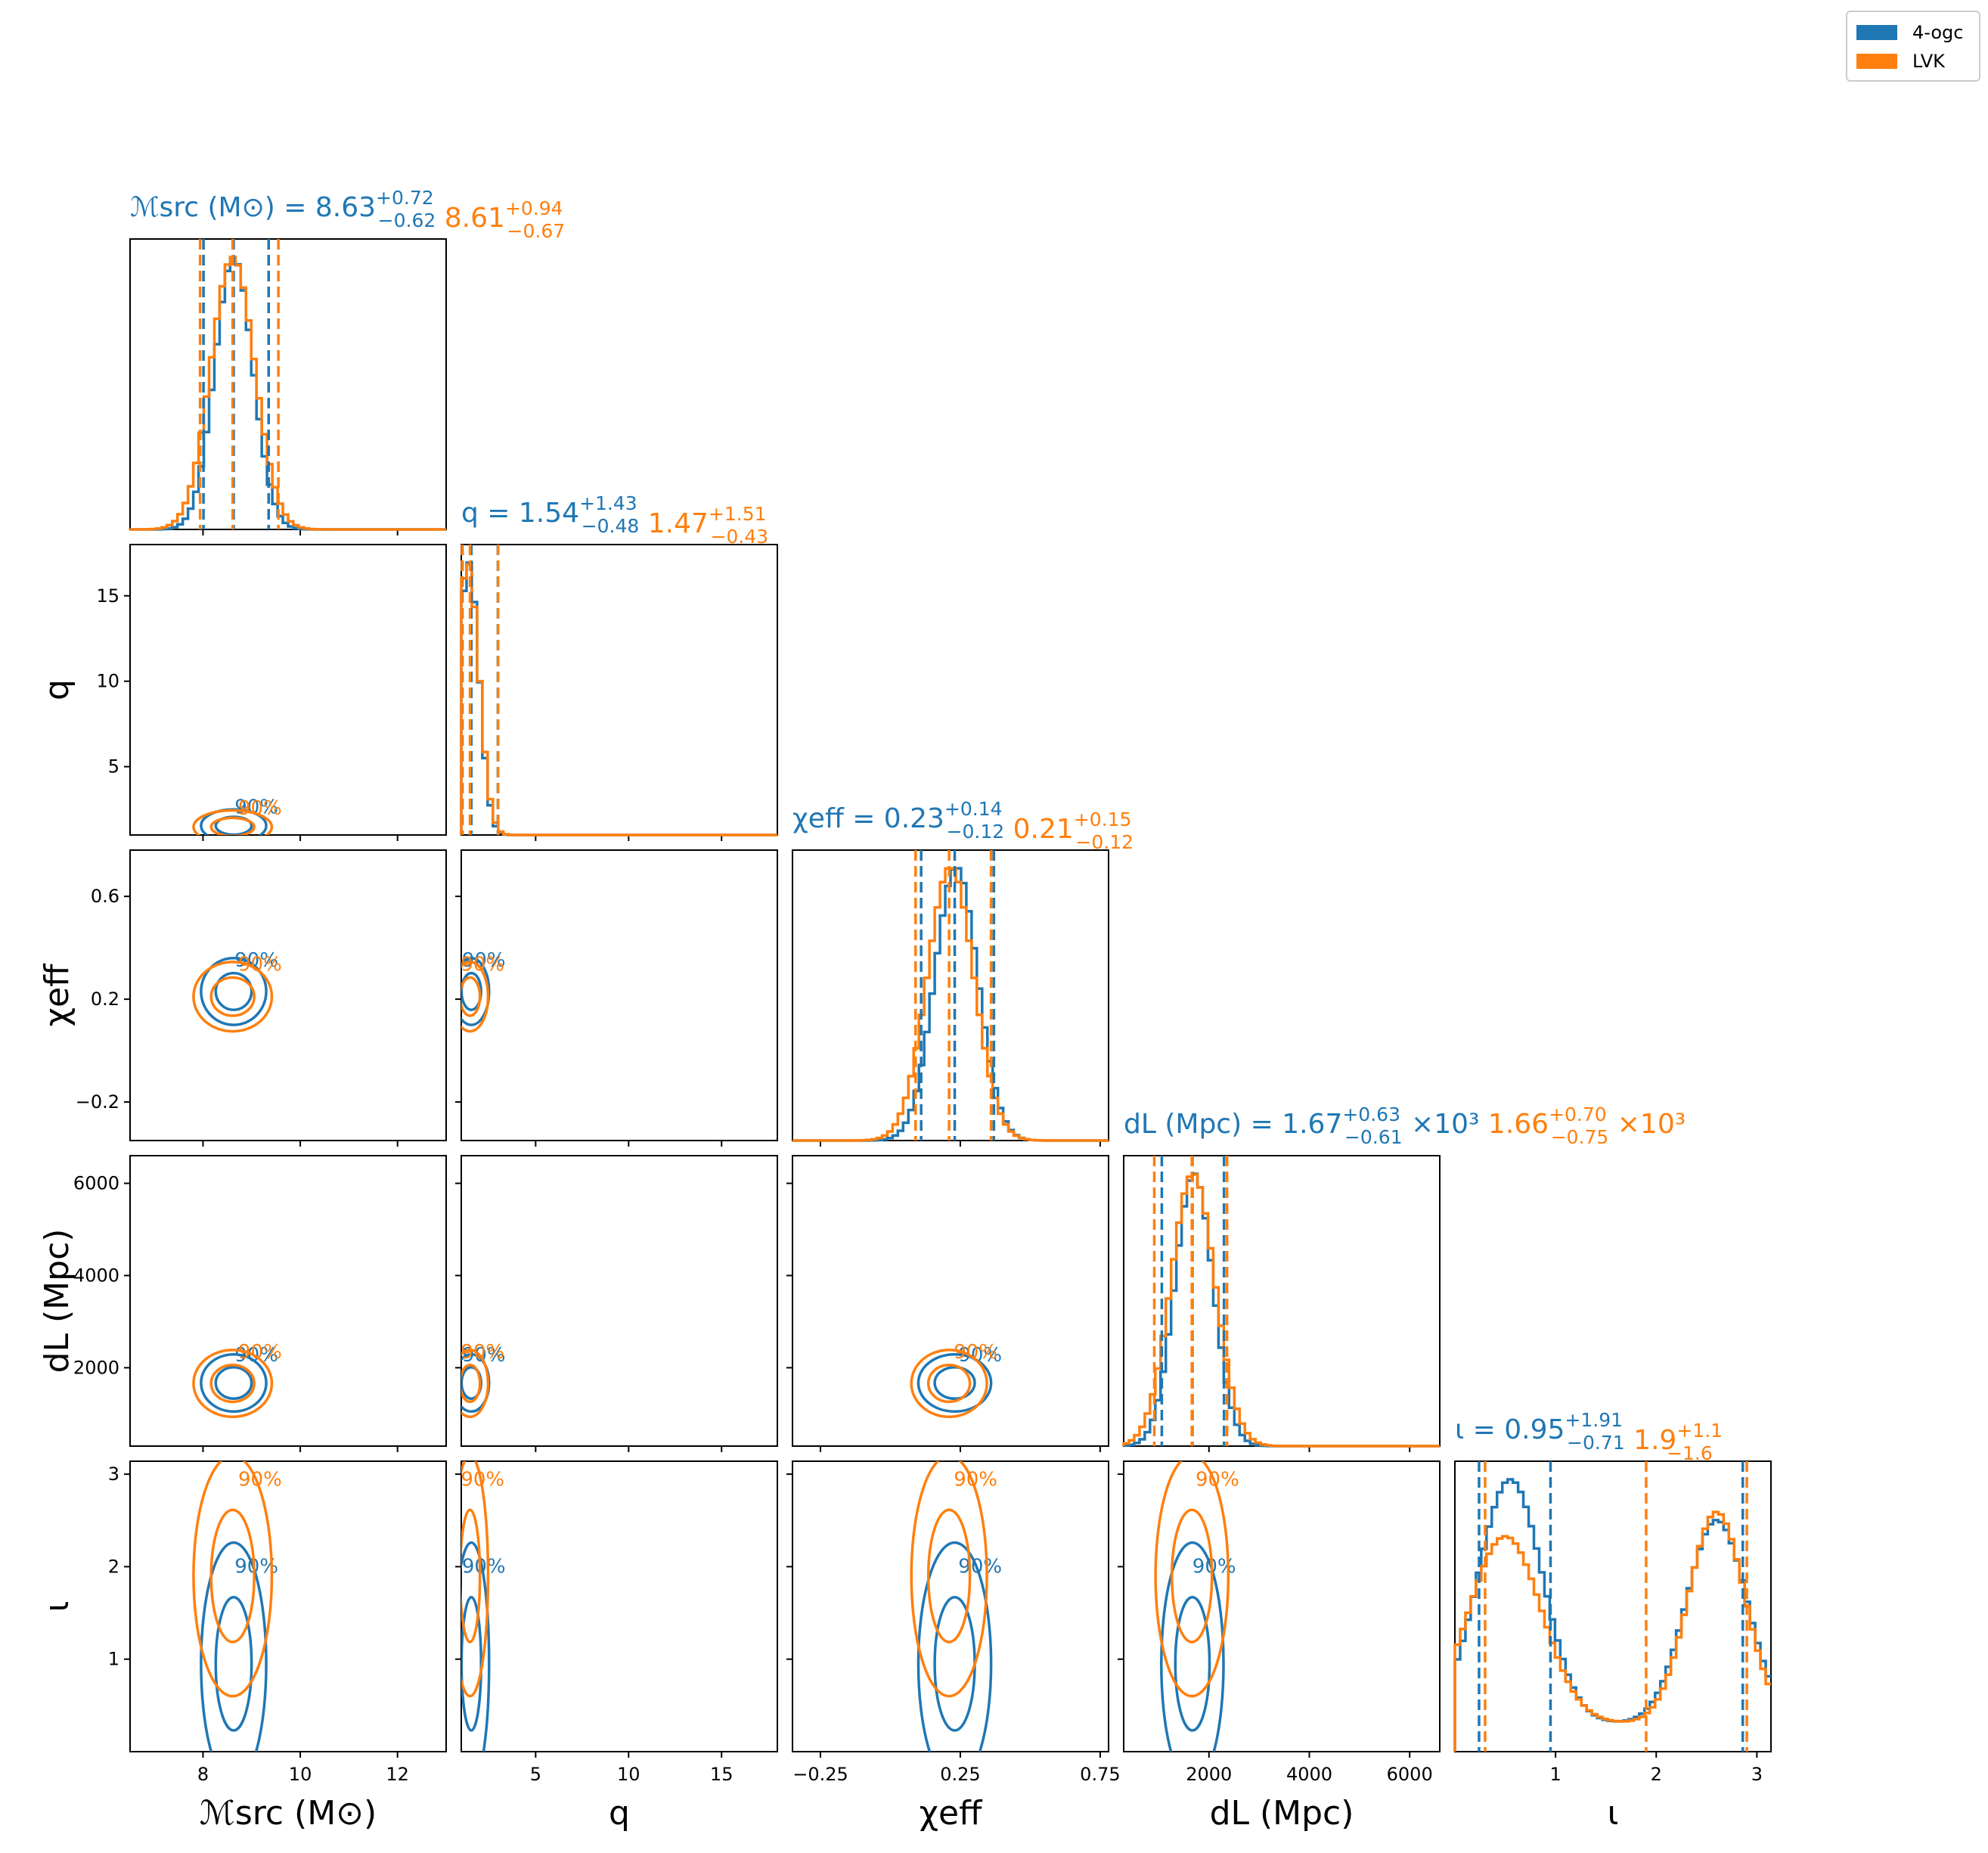  I want to click on hist-ogc-mchirp, so click(288, 393).